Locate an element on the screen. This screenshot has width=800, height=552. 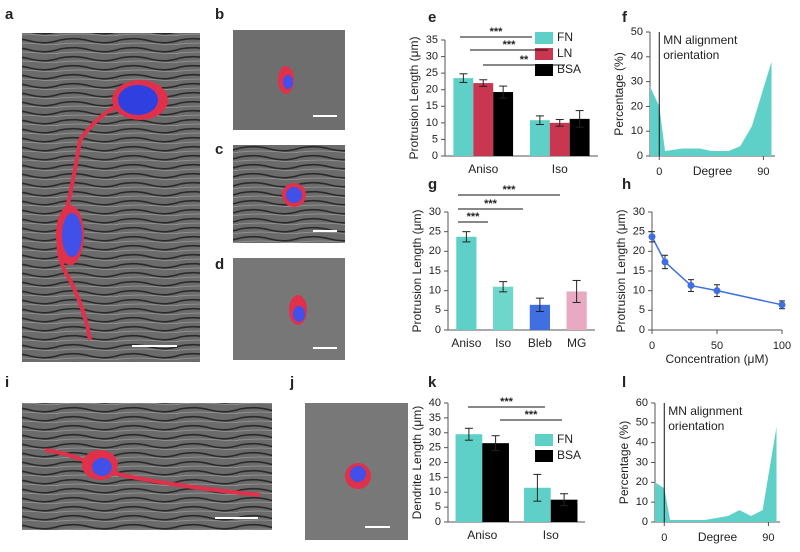
panel-label: b is located at coordinates (219, 14).